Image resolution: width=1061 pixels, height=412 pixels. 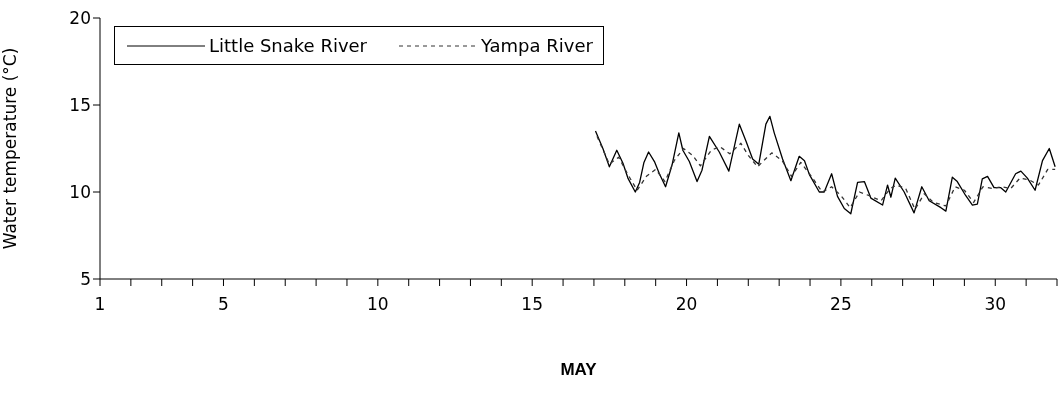 I want to click on x-tick-label: 20, so click(x=686, y=304).